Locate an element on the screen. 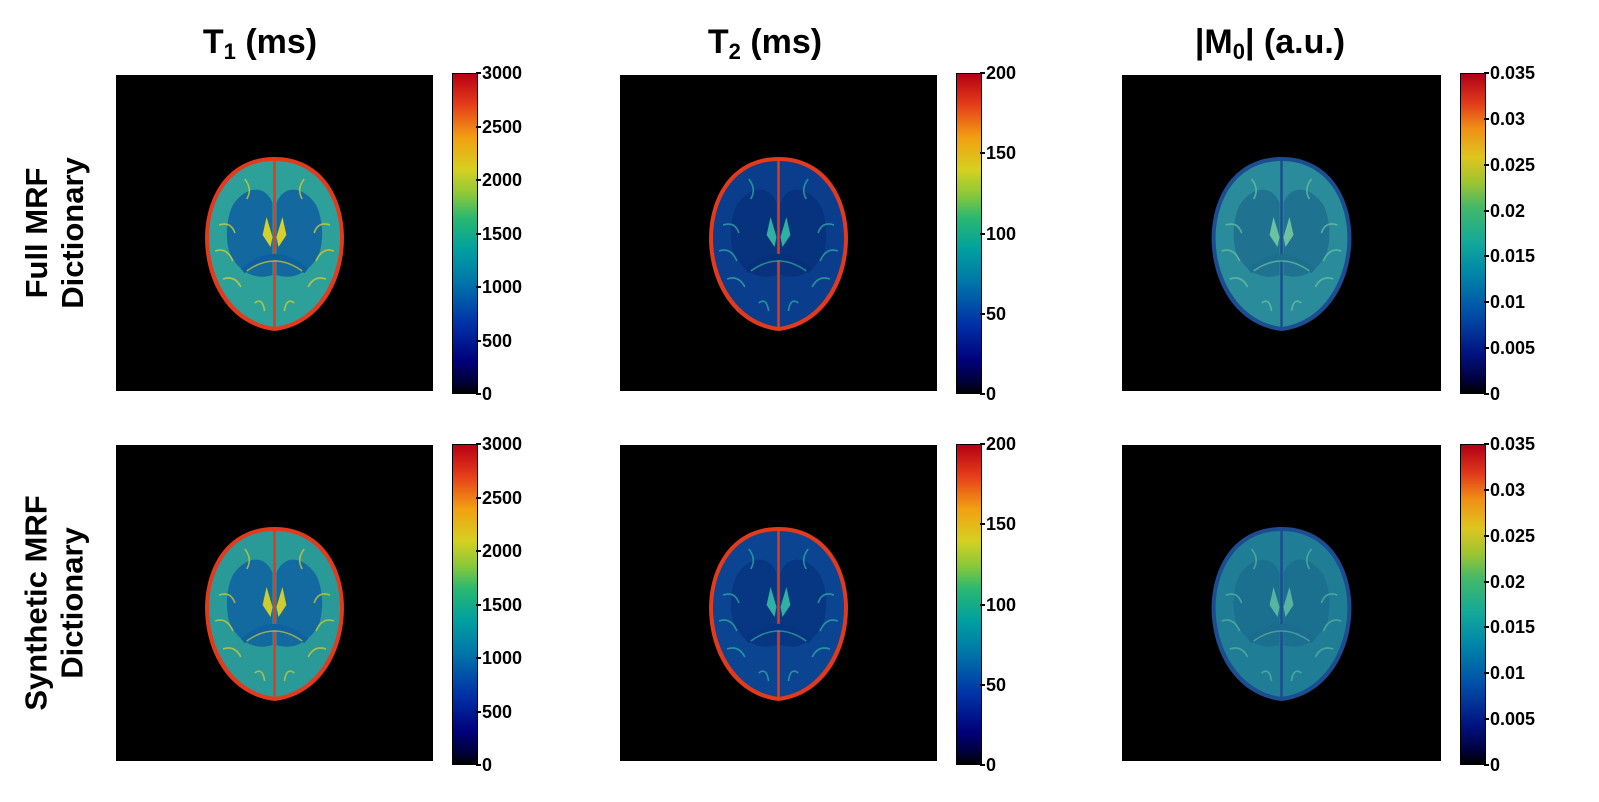 This screenshot has height=802, width=1599. colorbar-tick-label: 200 is located at coordinates (998, 444).